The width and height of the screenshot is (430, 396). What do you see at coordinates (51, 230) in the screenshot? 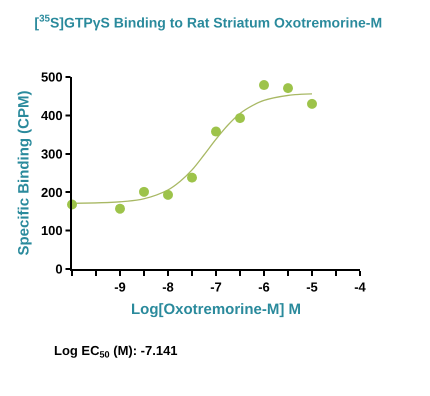
I see `y-tick-label: 100` at bounding box center [51, 230].